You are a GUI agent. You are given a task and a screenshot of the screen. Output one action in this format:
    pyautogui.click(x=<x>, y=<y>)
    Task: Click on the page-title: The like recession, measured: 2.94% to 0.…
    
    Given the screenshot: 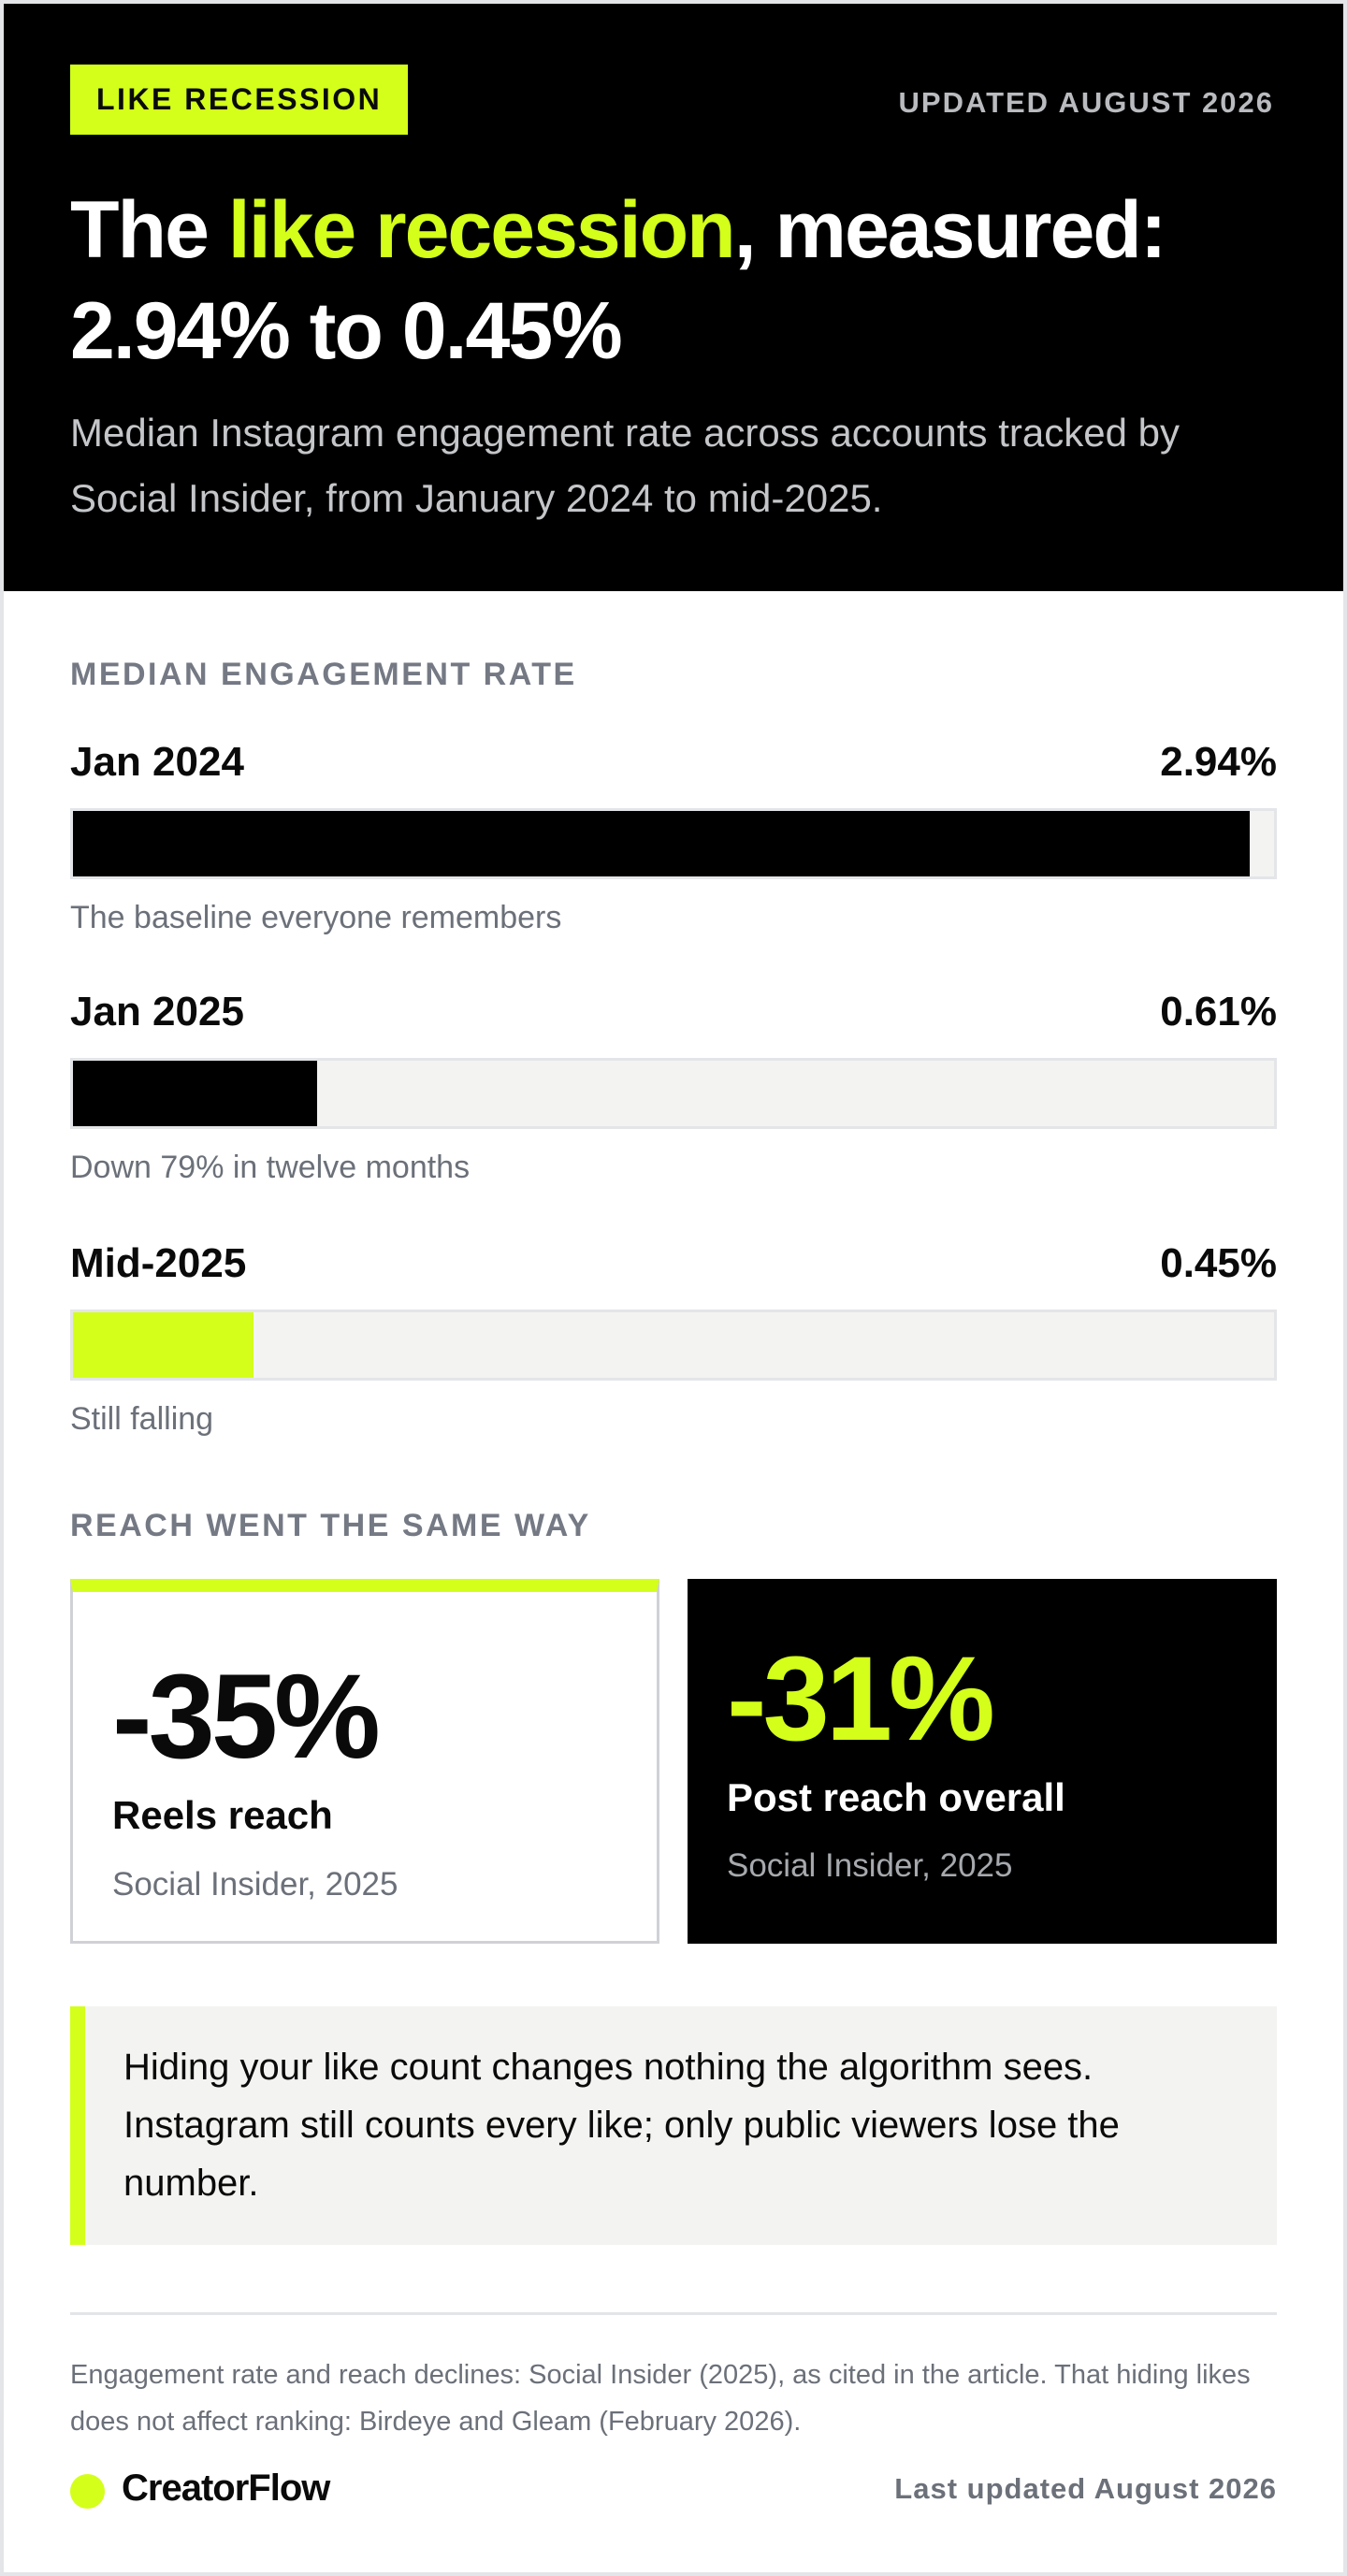 What is the action you would take?
    pyautogui.click(x=678, y=281)
    